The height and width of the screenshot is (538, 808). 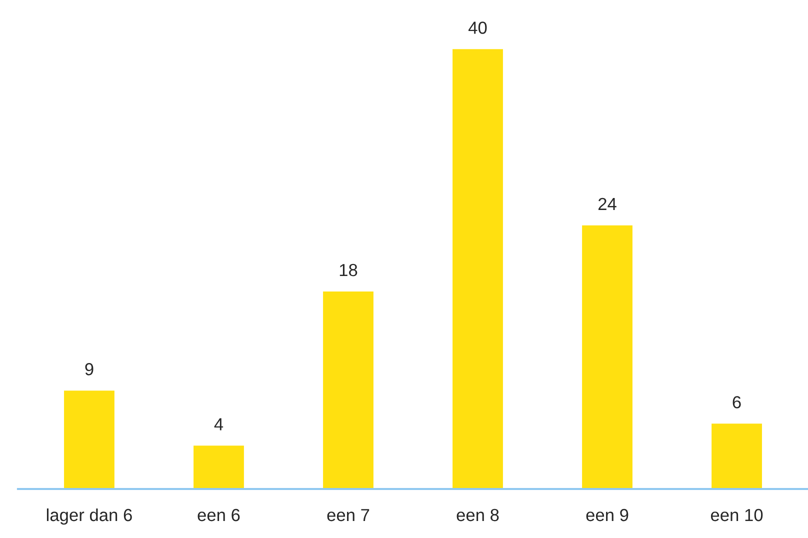 What do you see at coordinates (89, 369) in the screenshot?
I see `data-label: 9` at bounding box center [89, 369].